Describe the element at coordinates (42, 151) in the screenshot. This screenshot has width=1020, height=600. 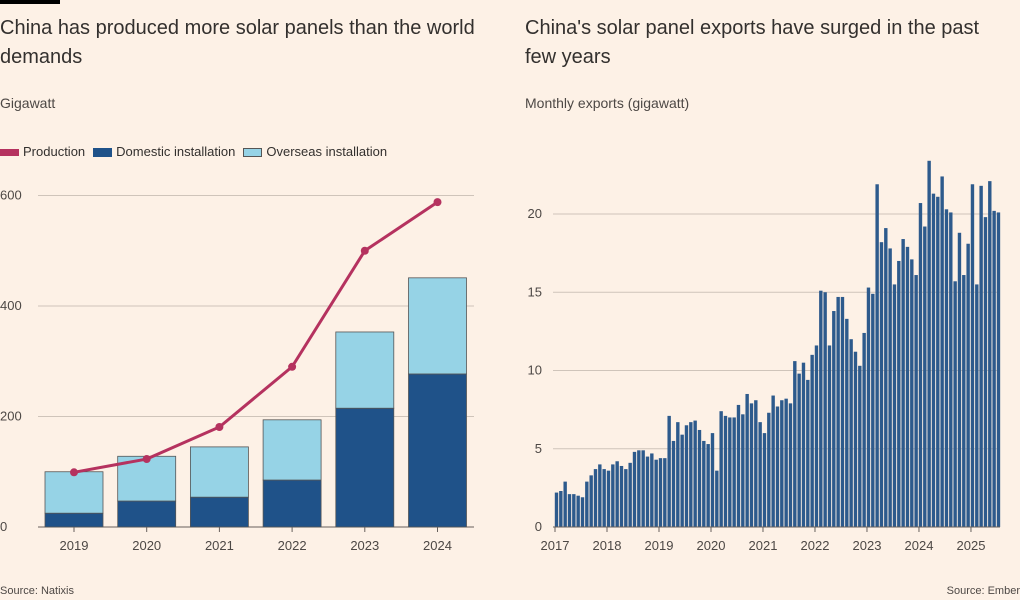
I see `legend-production: Production` at that location.